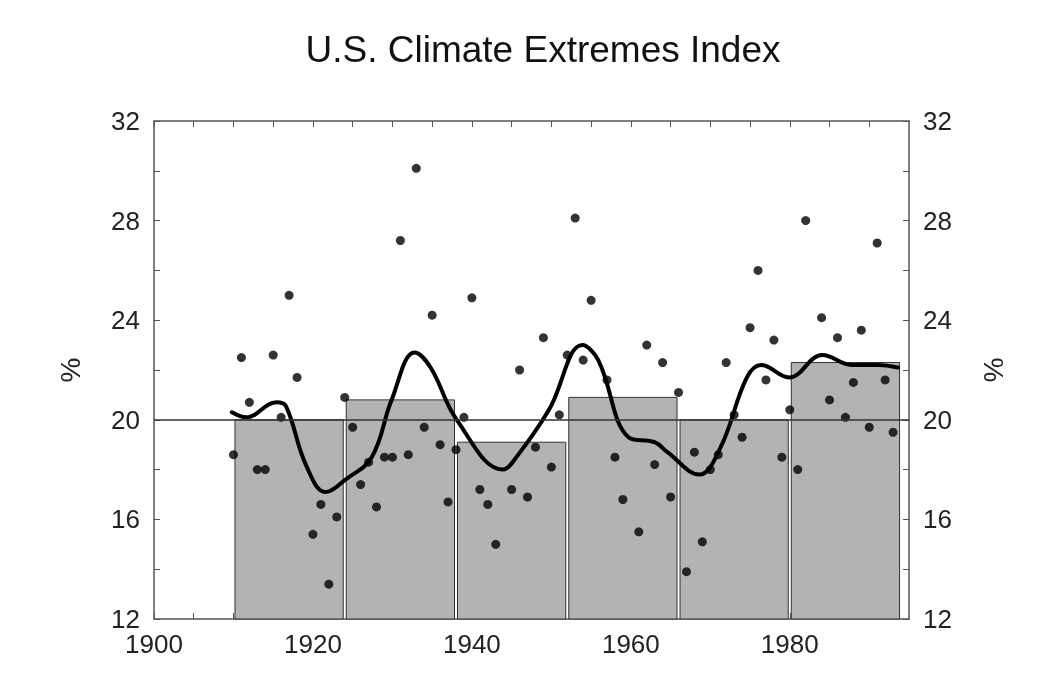  I want to click on y-tick-label: 16, so click(125, 519).